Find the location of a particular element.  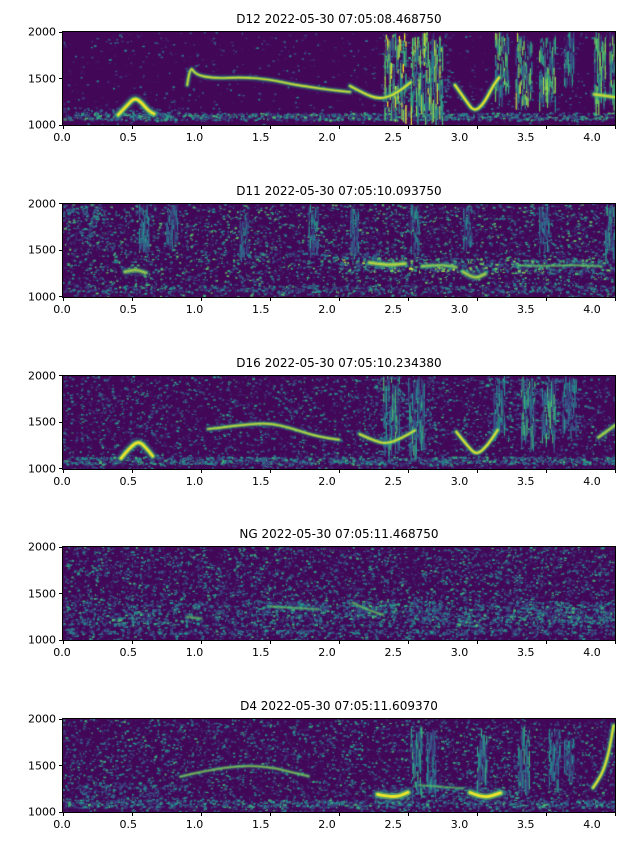

subplot-title: D12 2022-05-30 07:05:08.468750 is located at coordinates (339, 19).